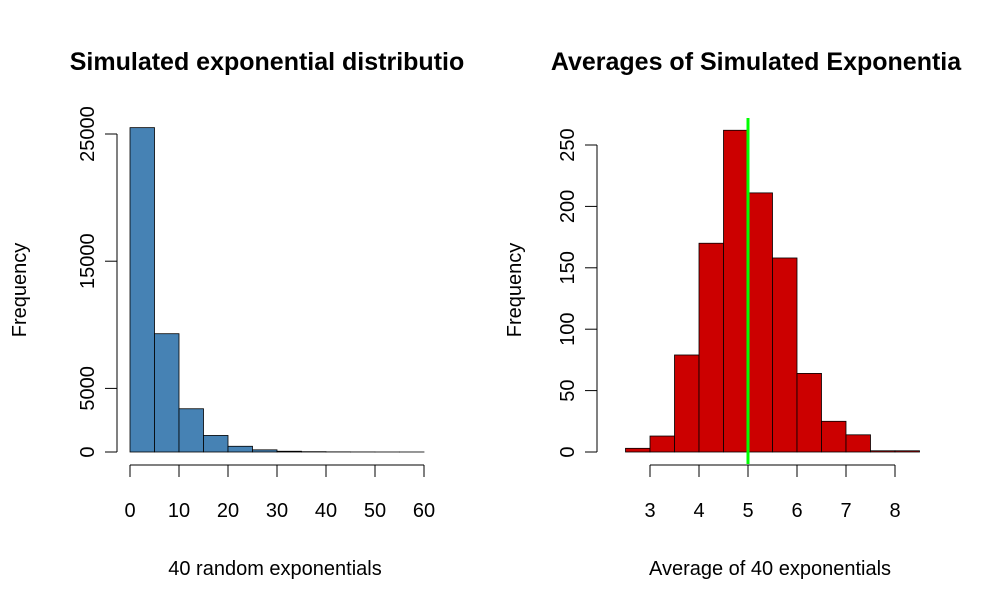  What do you see at coordinates (568, 267) in the screenshot?
I see `y-tick-label: 150` at bounding box center [568, 267].